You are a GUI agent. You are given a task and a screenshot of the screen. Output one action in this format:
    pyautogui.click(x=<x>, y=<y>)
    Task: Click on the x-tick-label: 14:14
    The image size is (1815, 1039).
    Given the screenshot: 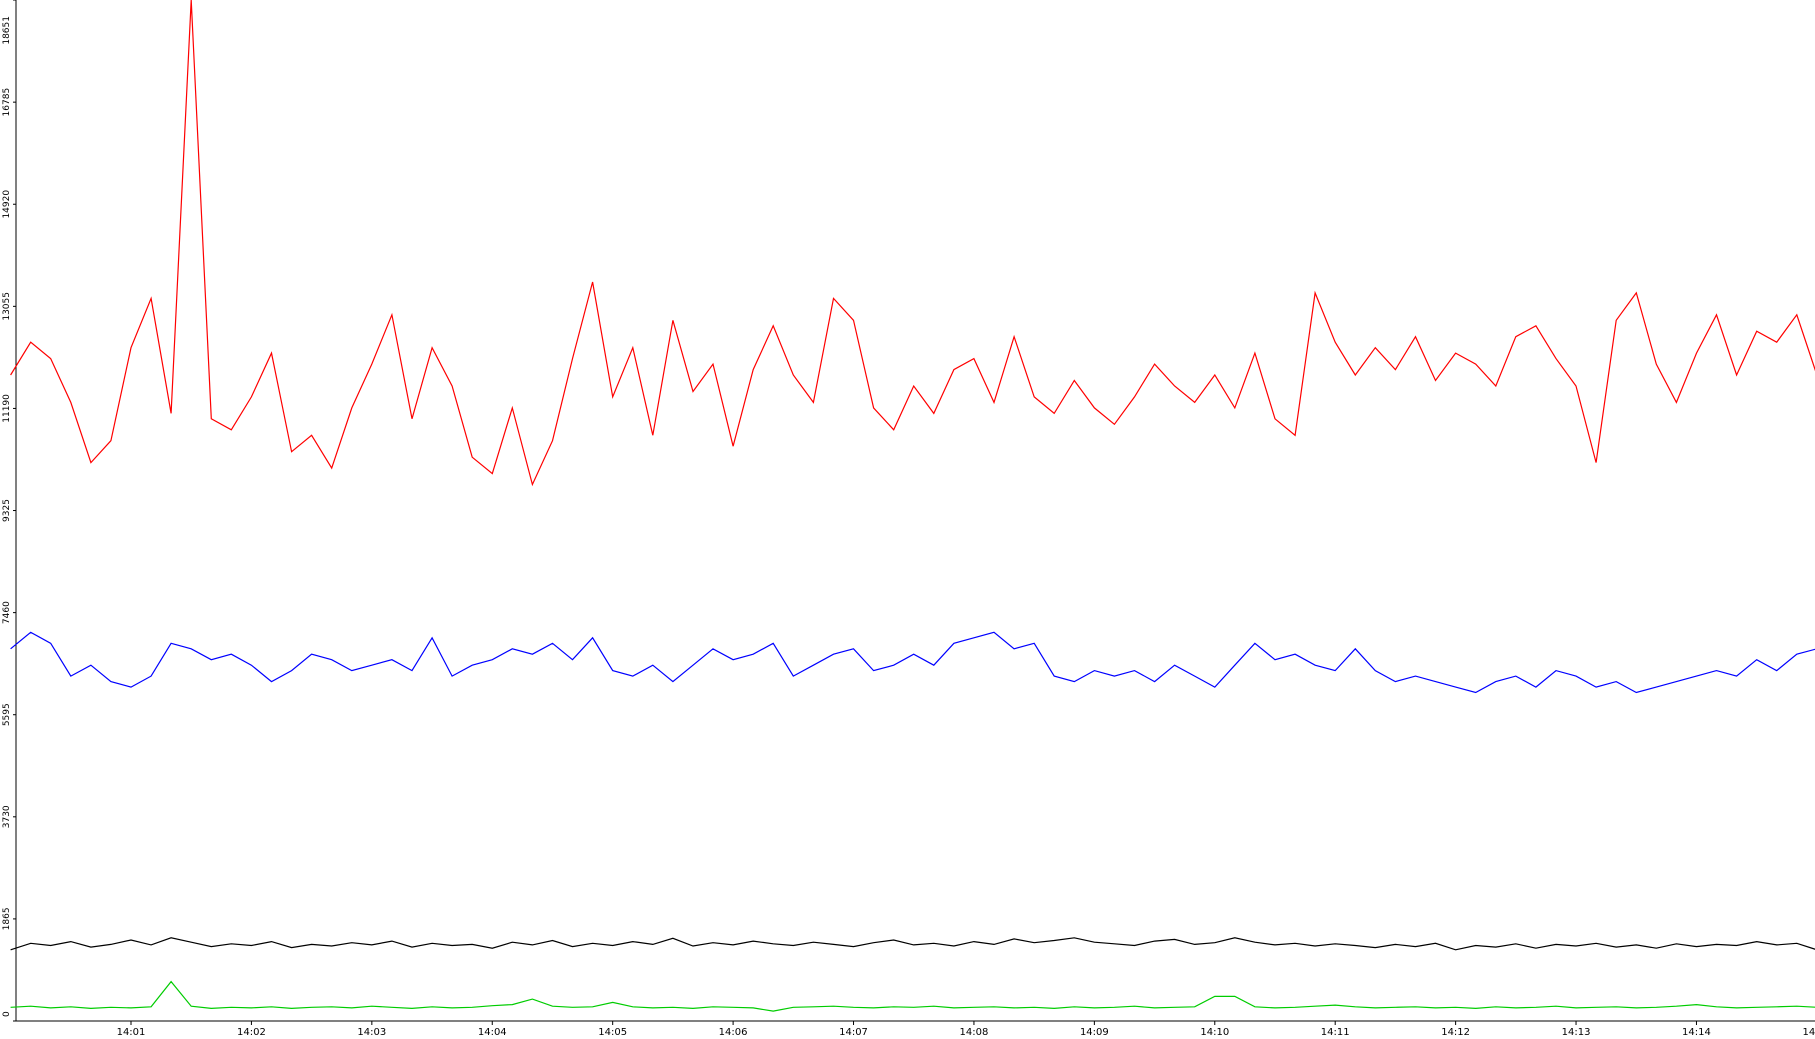 What is the action you would take?
    pyautogui.click(x=1696, y=1032)
    